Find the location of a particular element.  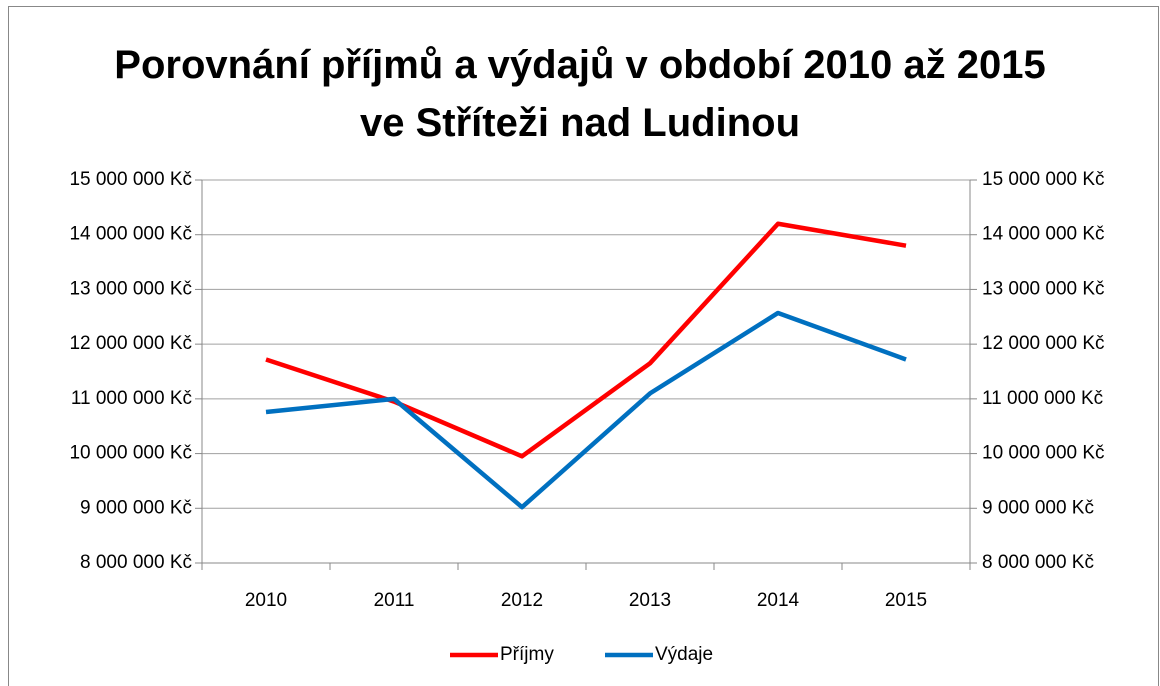

y2-tick-label: 12 000 000 Kč is located at coordinates (1043, 343).